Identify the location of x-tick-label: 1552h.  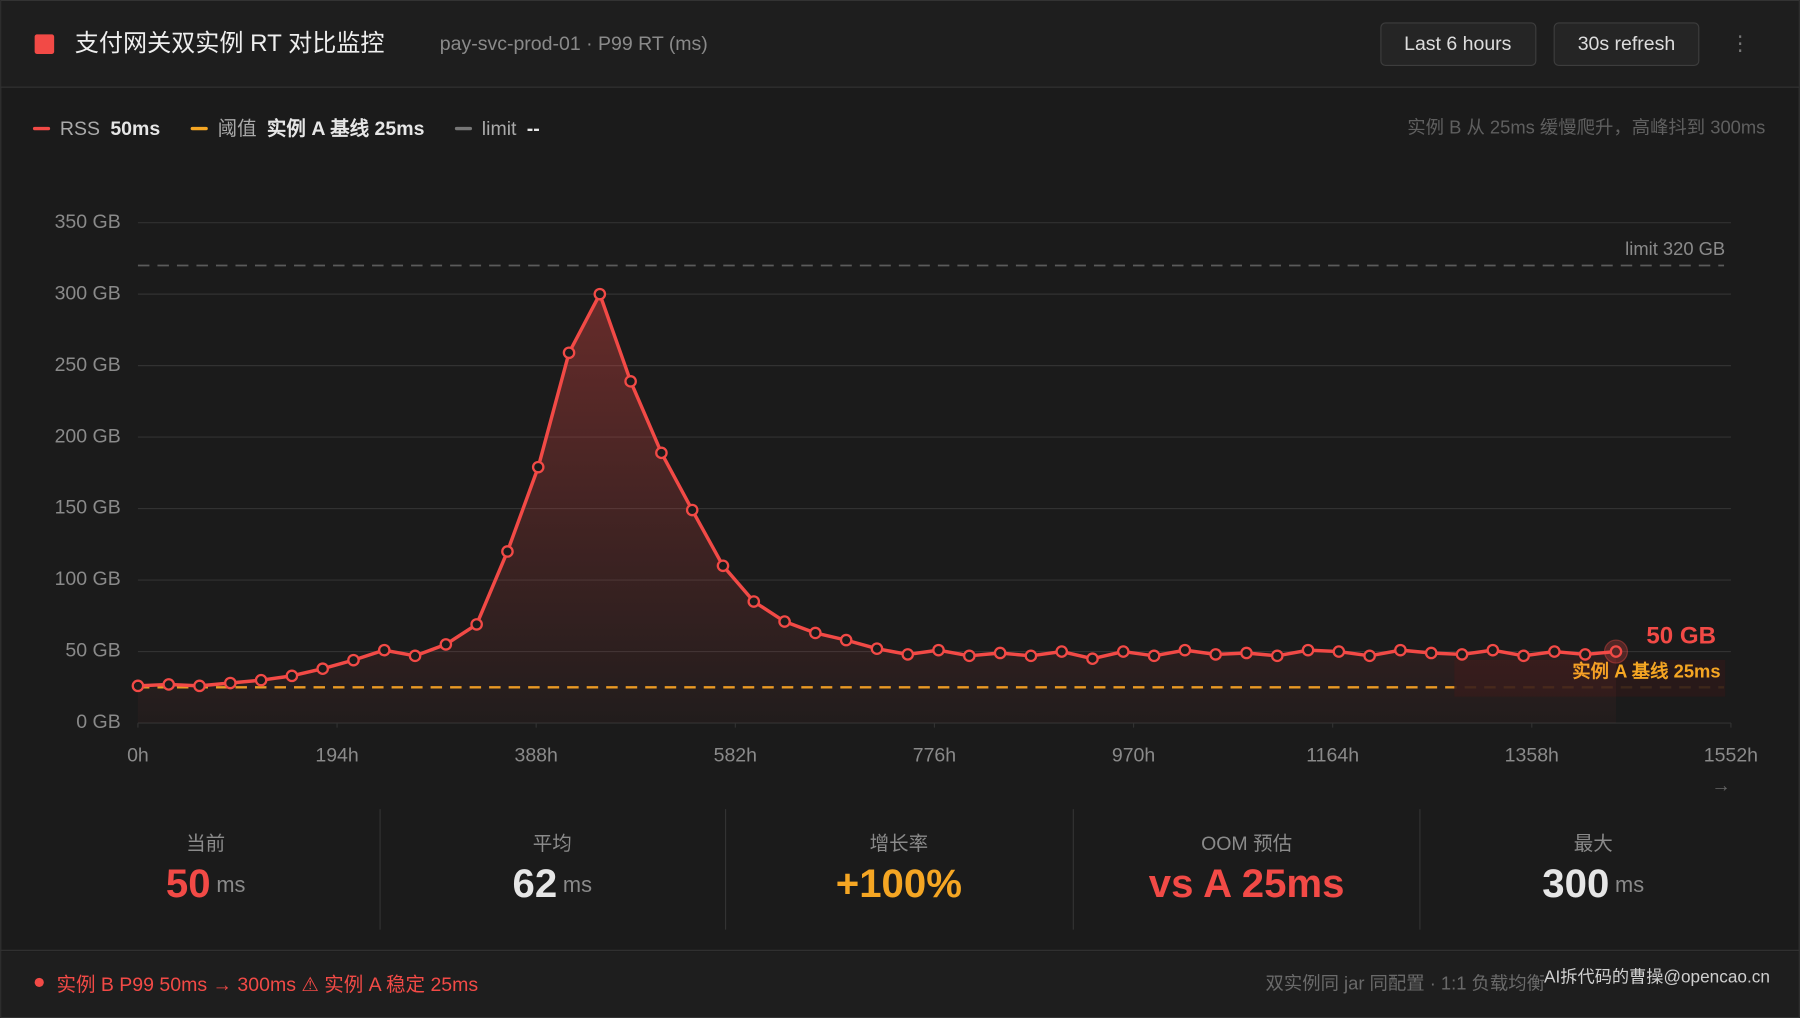
(1731, 755).